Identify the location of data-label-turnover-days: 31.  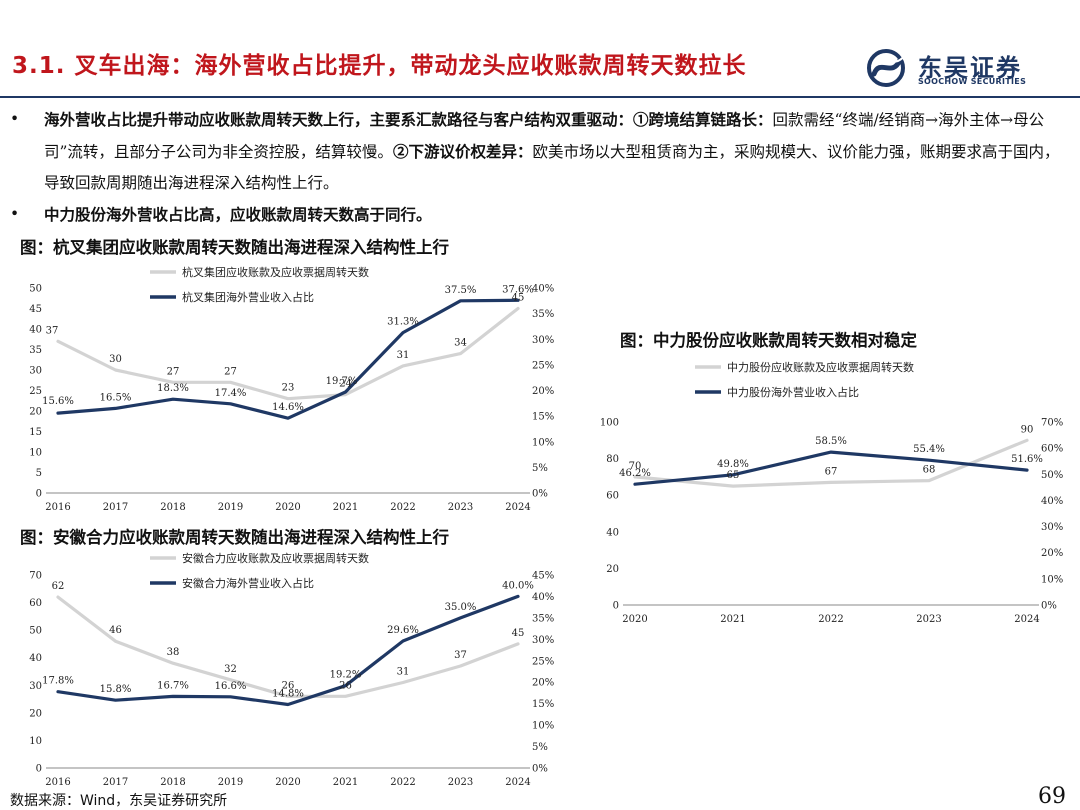
(403, 672).